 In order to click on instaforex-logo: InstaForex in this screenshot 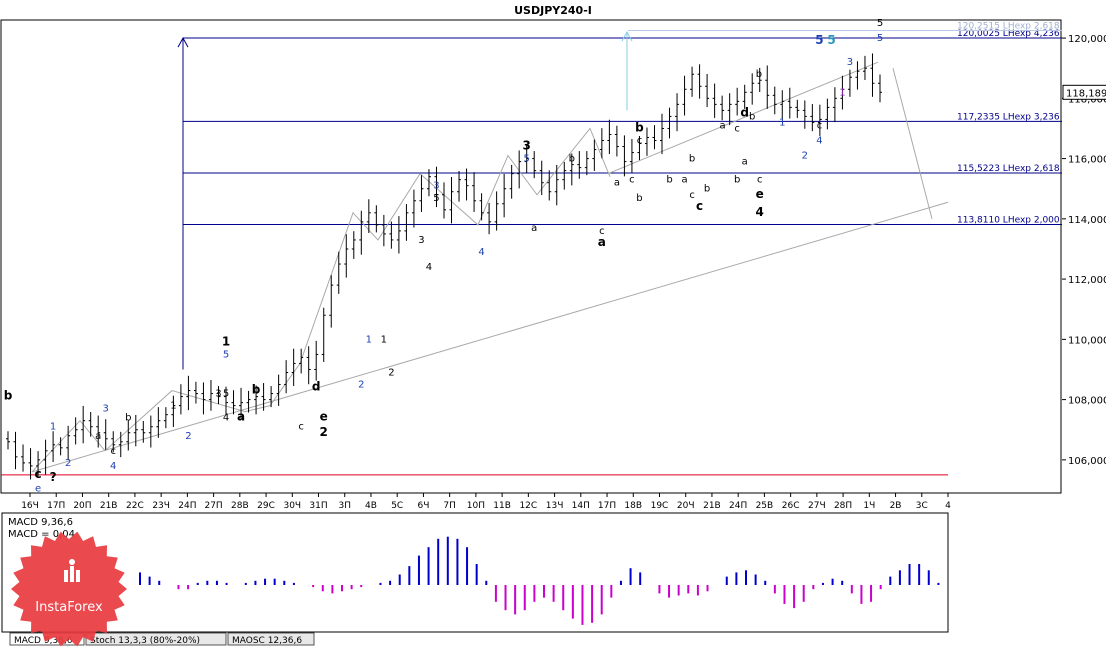, I will do `click(69, 589)`.